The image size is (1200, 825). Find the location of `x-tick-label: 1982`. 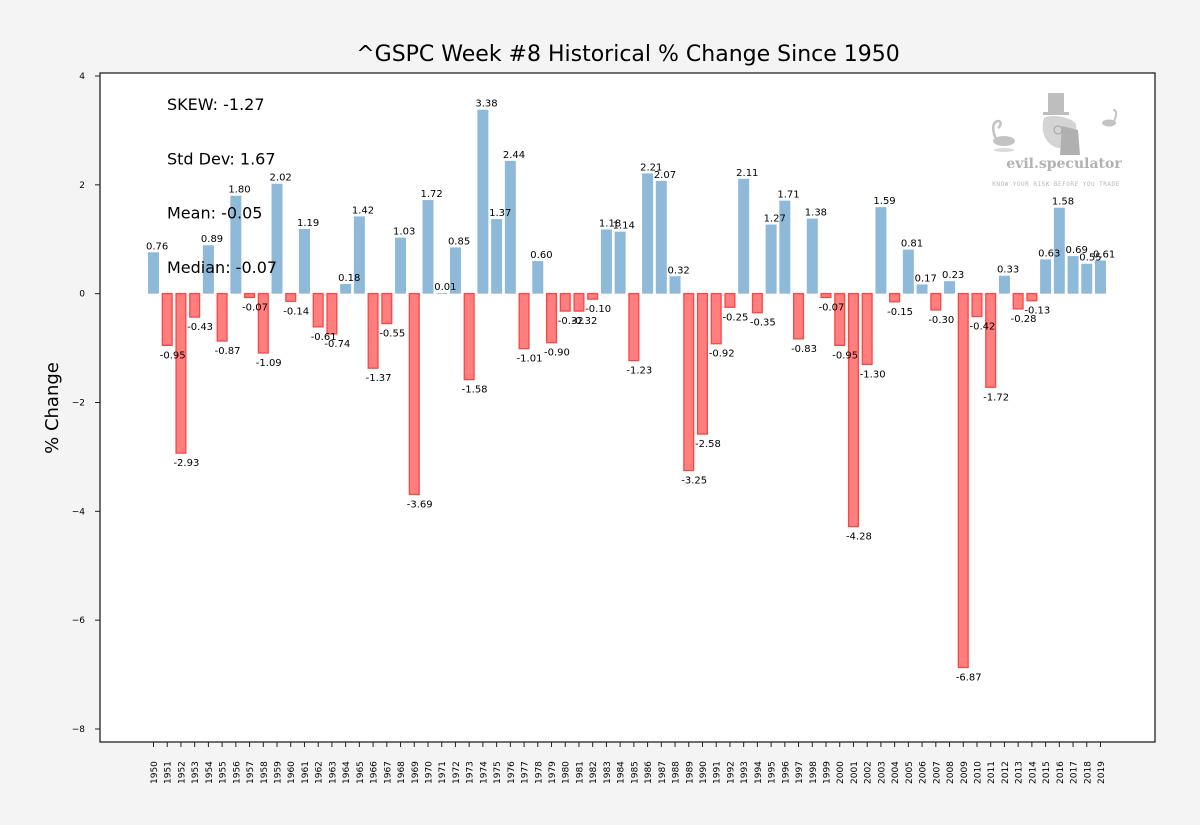

x-tick-label: 1982 is located at coordinates (594, 772).